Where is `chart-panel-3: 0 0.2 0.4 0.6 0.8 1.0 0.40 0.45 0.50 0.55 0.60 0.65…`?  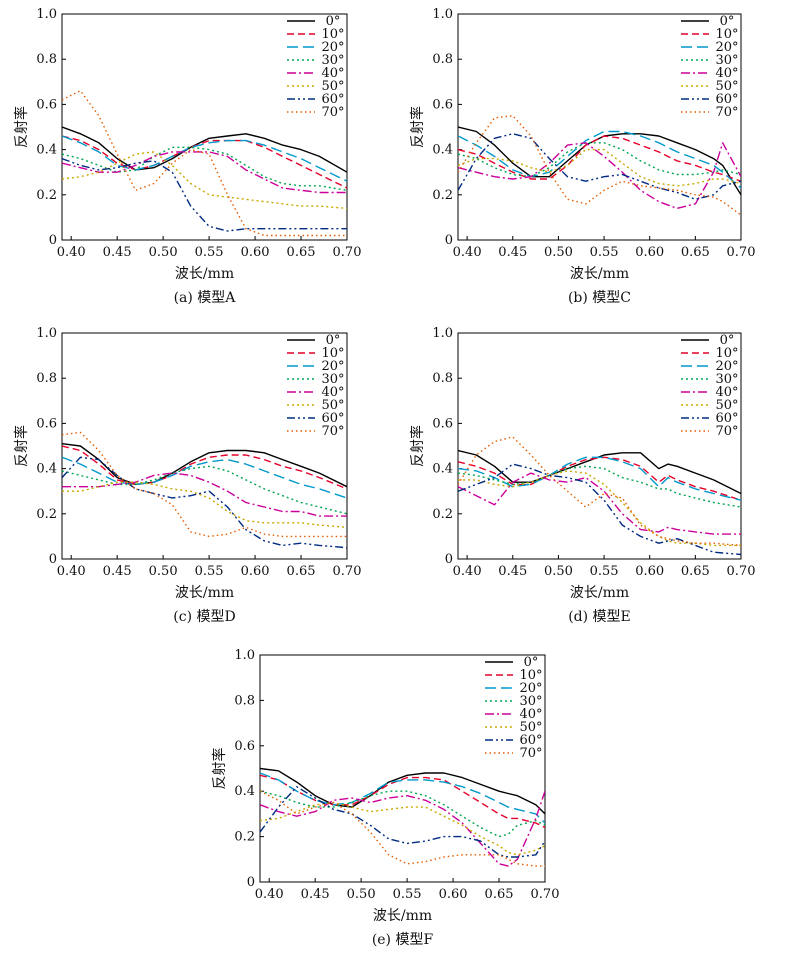
chart-panel-3: 0 0.2 0.4 0.6 0.8 1.0 0.40 0.45 0.50 0.55 0.60 0.65… is located at coordinates (187, 475).